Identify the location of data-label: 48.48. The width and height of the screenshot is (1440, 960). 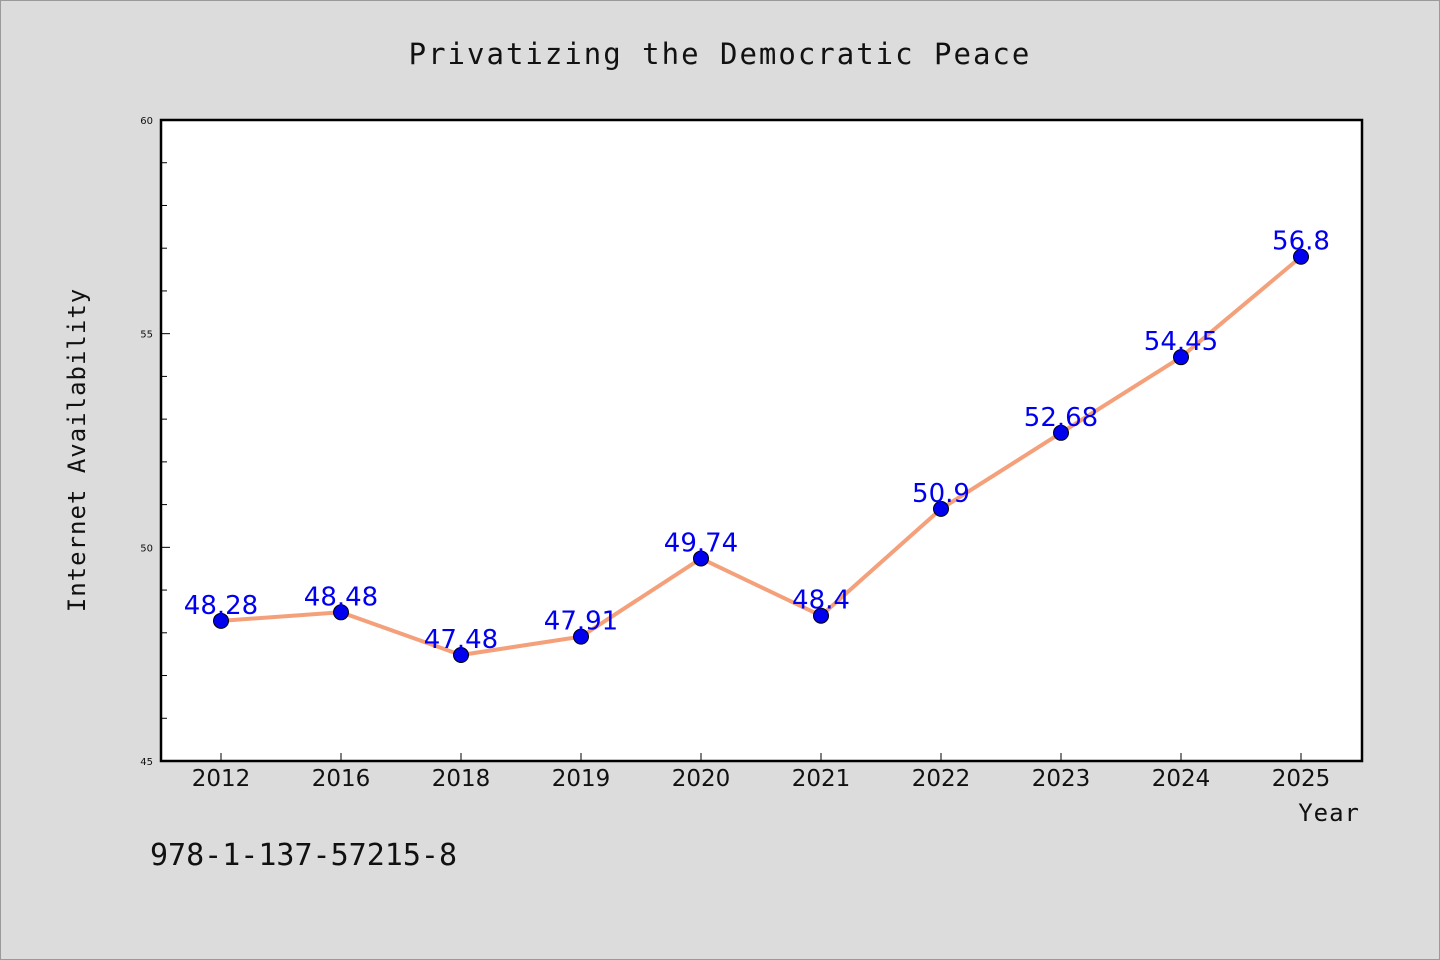
(341, 597).